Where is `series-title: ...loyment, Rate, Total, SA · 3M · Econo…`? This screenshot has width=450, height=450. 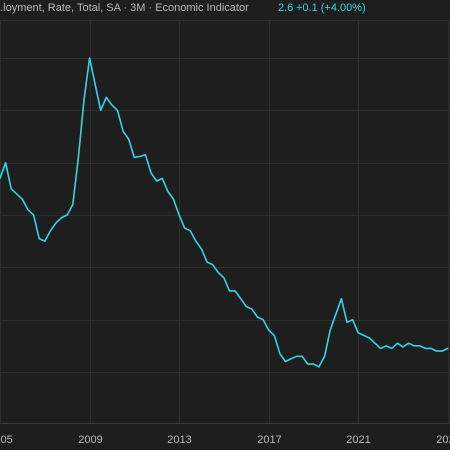 series-title: ...loyment, Rate, Total, SA · 3M · Econo… is located at coordinates (124, 8).